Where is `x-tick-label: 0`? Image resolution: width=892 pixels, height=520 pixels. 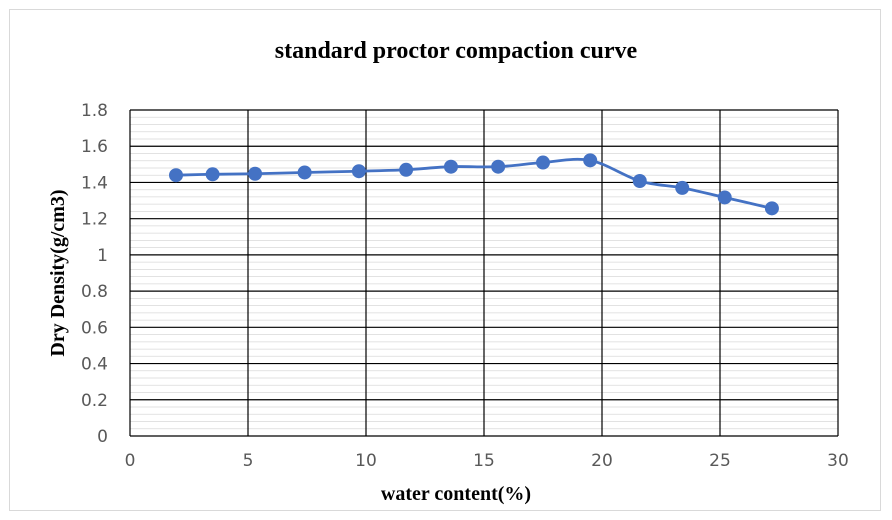
x-tick-label: 0 is located at coordinates (130, 461).